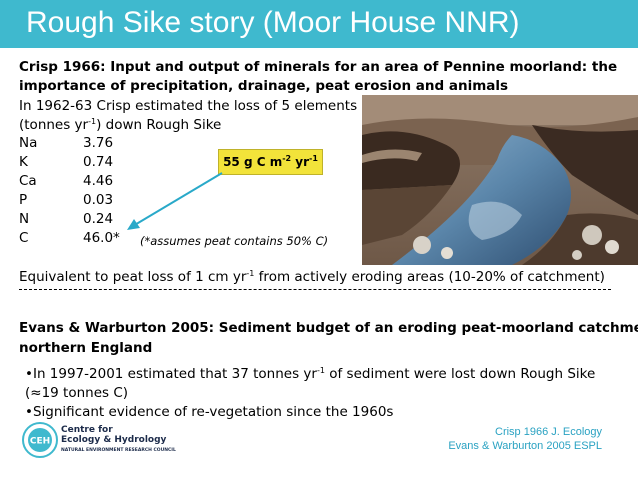 The height and width of the screenshot is (478, 638). What do you see at coordinates (548, 432) in the screenshot?
I see `reference-crisp: Crisp 1966 J. Ecology` at bounding box center [548, 432].